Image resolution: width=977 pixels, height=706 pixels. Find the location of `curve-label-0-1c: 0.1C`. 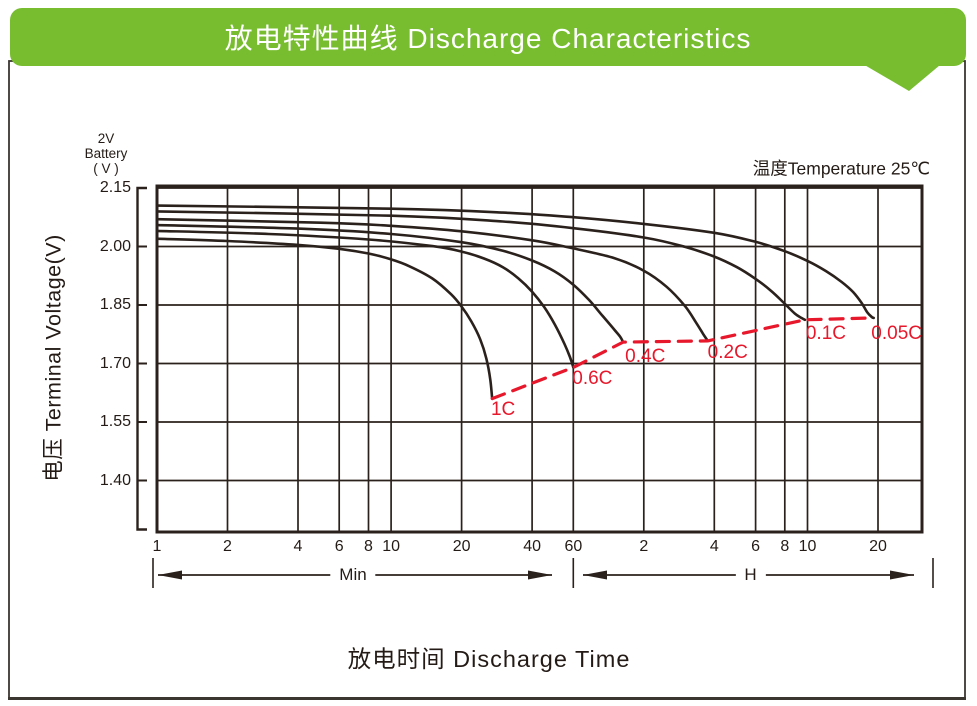

curve-label-0-1c: 0.1C is located at coordinates (825, 333).